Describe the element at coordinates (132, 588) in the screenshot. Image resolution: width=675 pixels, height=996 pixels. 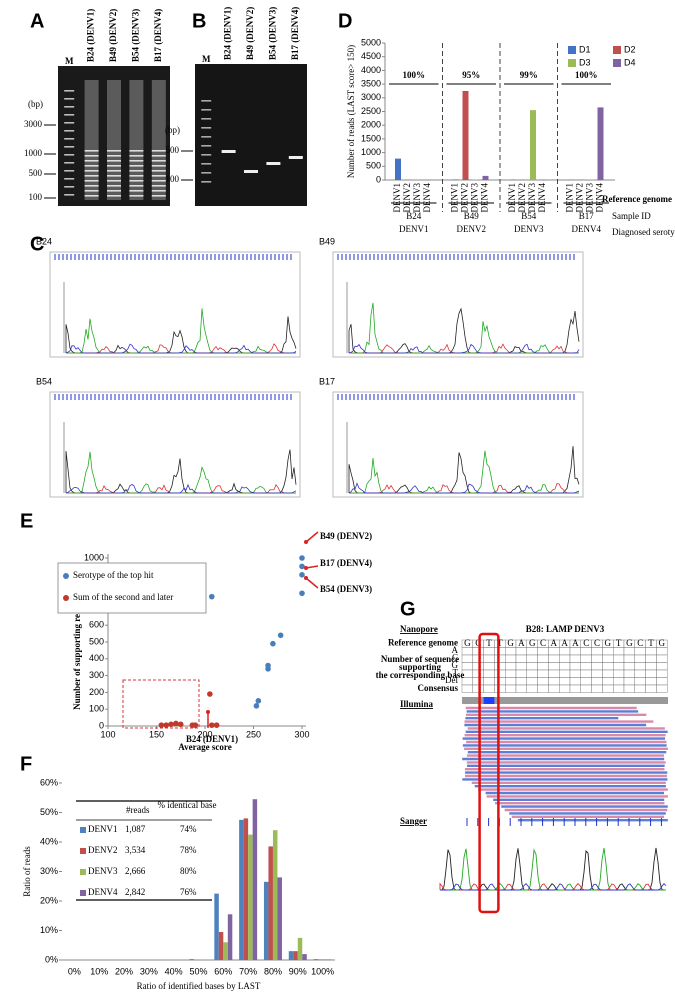
I see `legend-box` at that location.